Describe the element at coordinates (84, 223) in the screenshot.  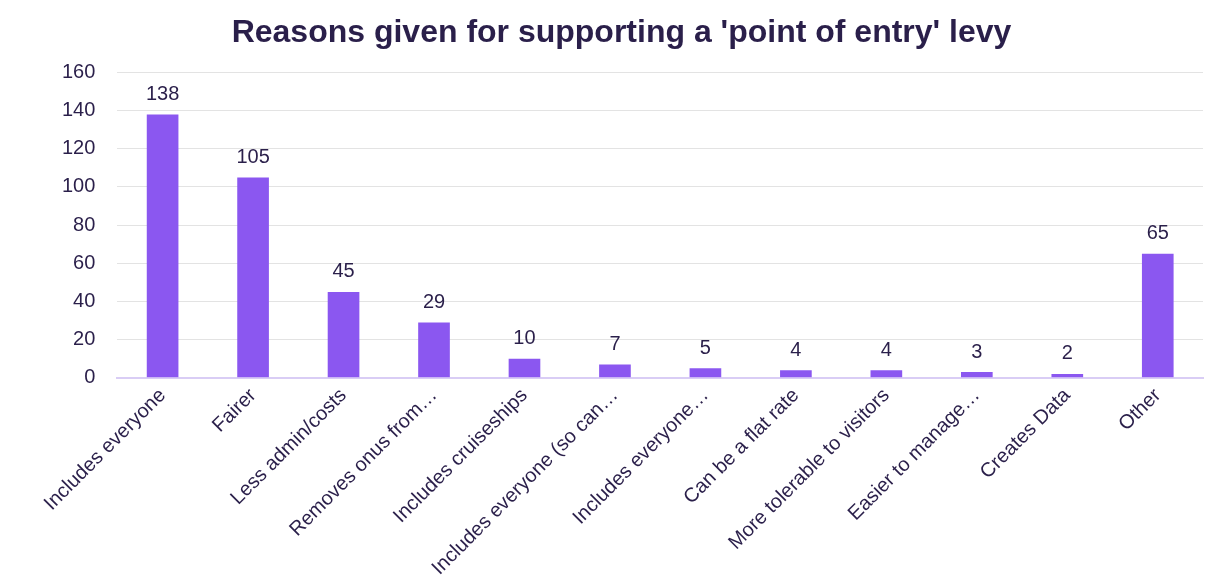
I see `y-tick-label: 80` at that location.